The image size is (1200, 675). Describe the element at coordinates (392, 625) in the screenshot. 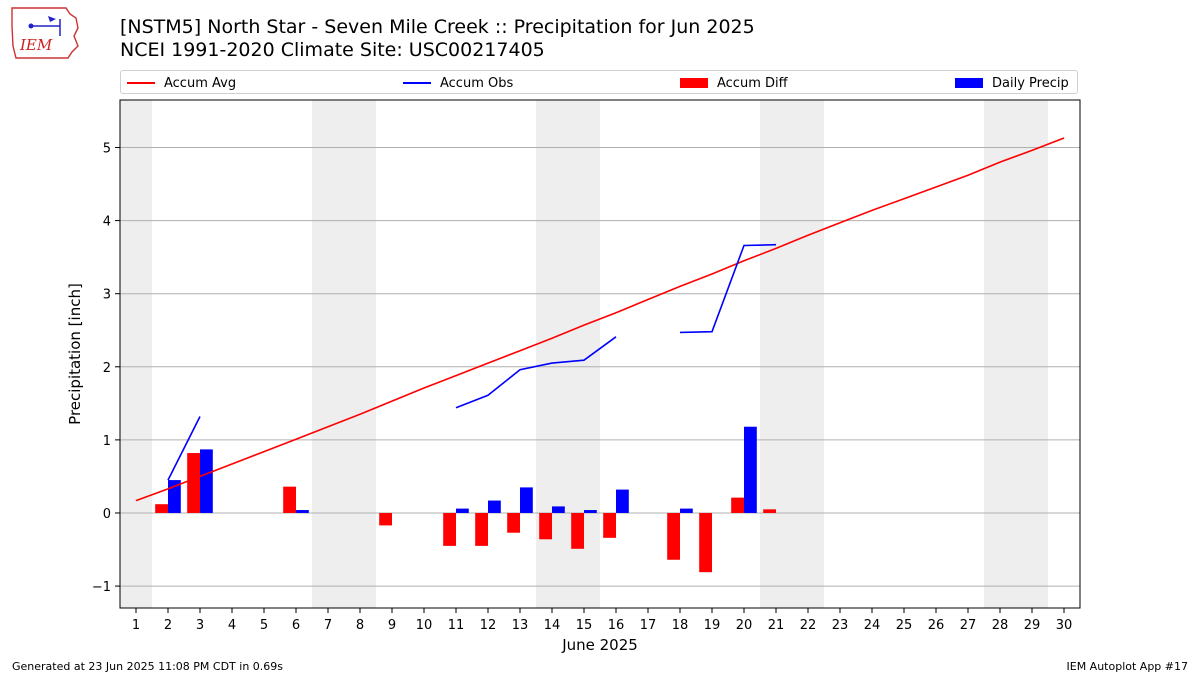

I see `x-tick-label: 9` at that location.